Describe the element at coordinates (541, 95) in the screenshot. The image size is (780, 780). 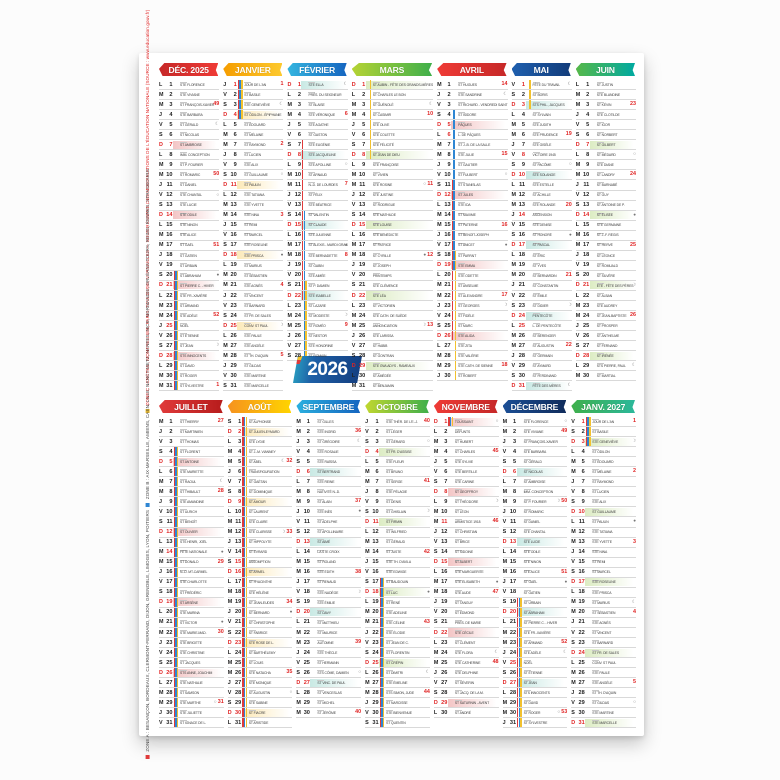
I see `day-row: S 2 ST BORIS` at that location.